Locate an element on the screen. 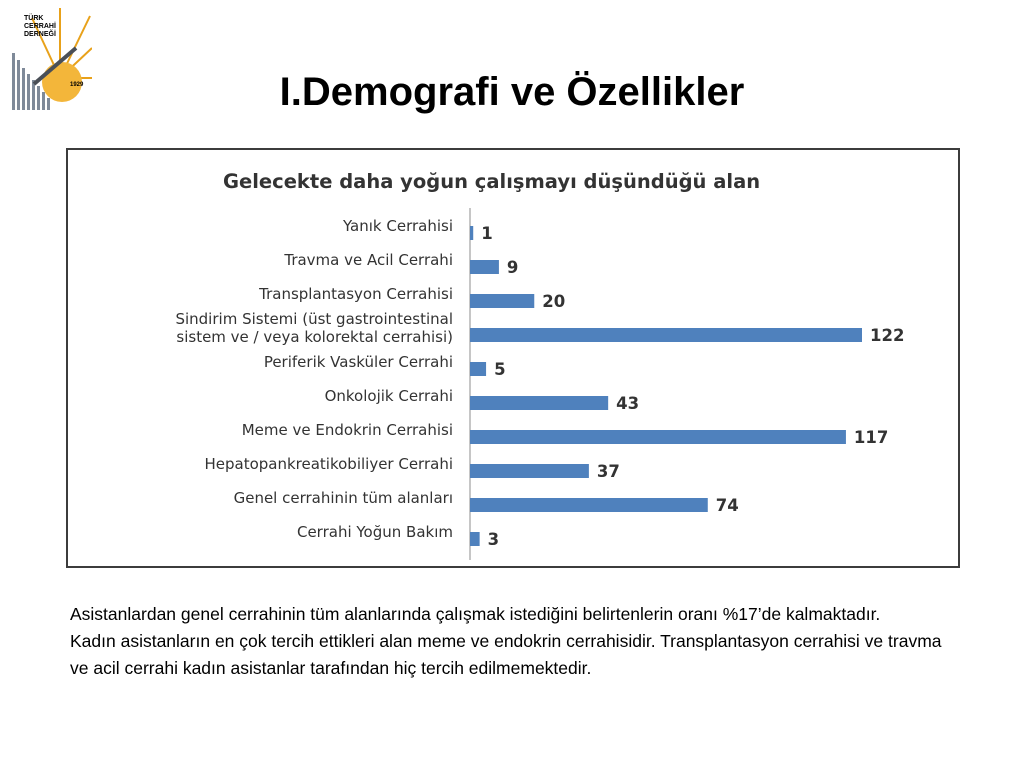 The width and height of the screenshot is (1024, 768). bar-value-label: 5 is located at coordinates (499, 369).